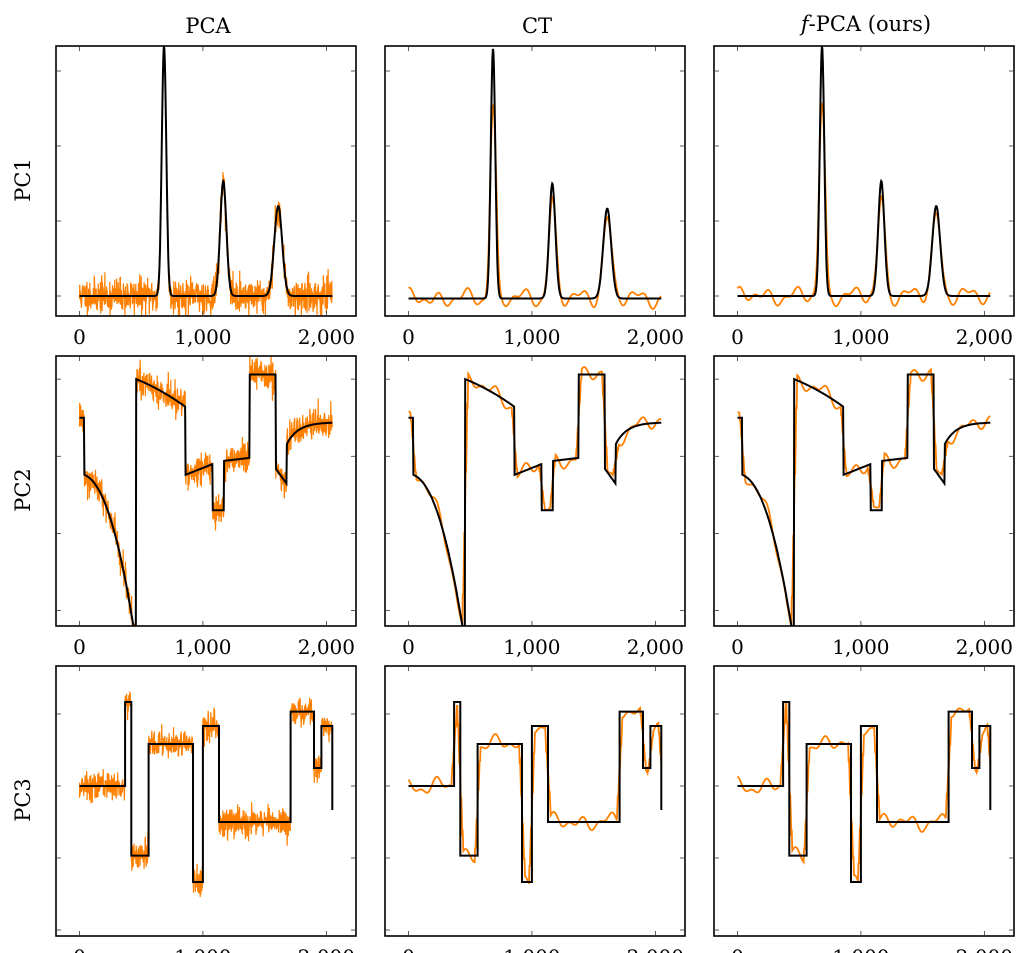 This screenshot has width=1017, height=953. I want to click on row-label-pc2: PC2, so click(23, 490).